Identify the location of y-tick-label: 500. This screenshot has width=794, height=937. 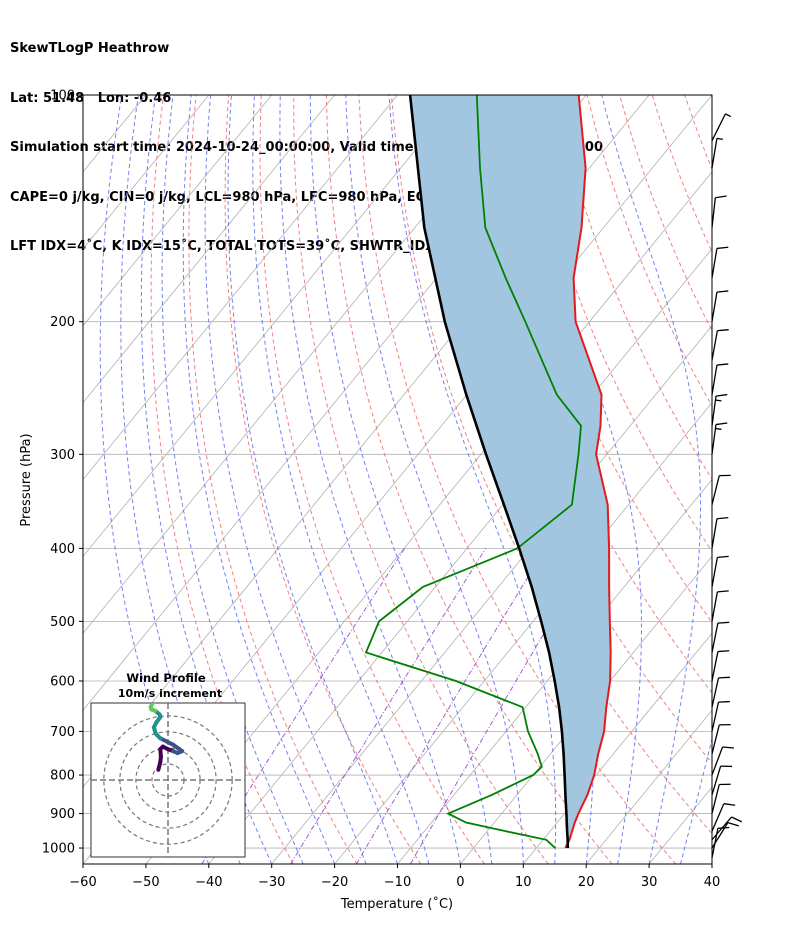
(62, 622).